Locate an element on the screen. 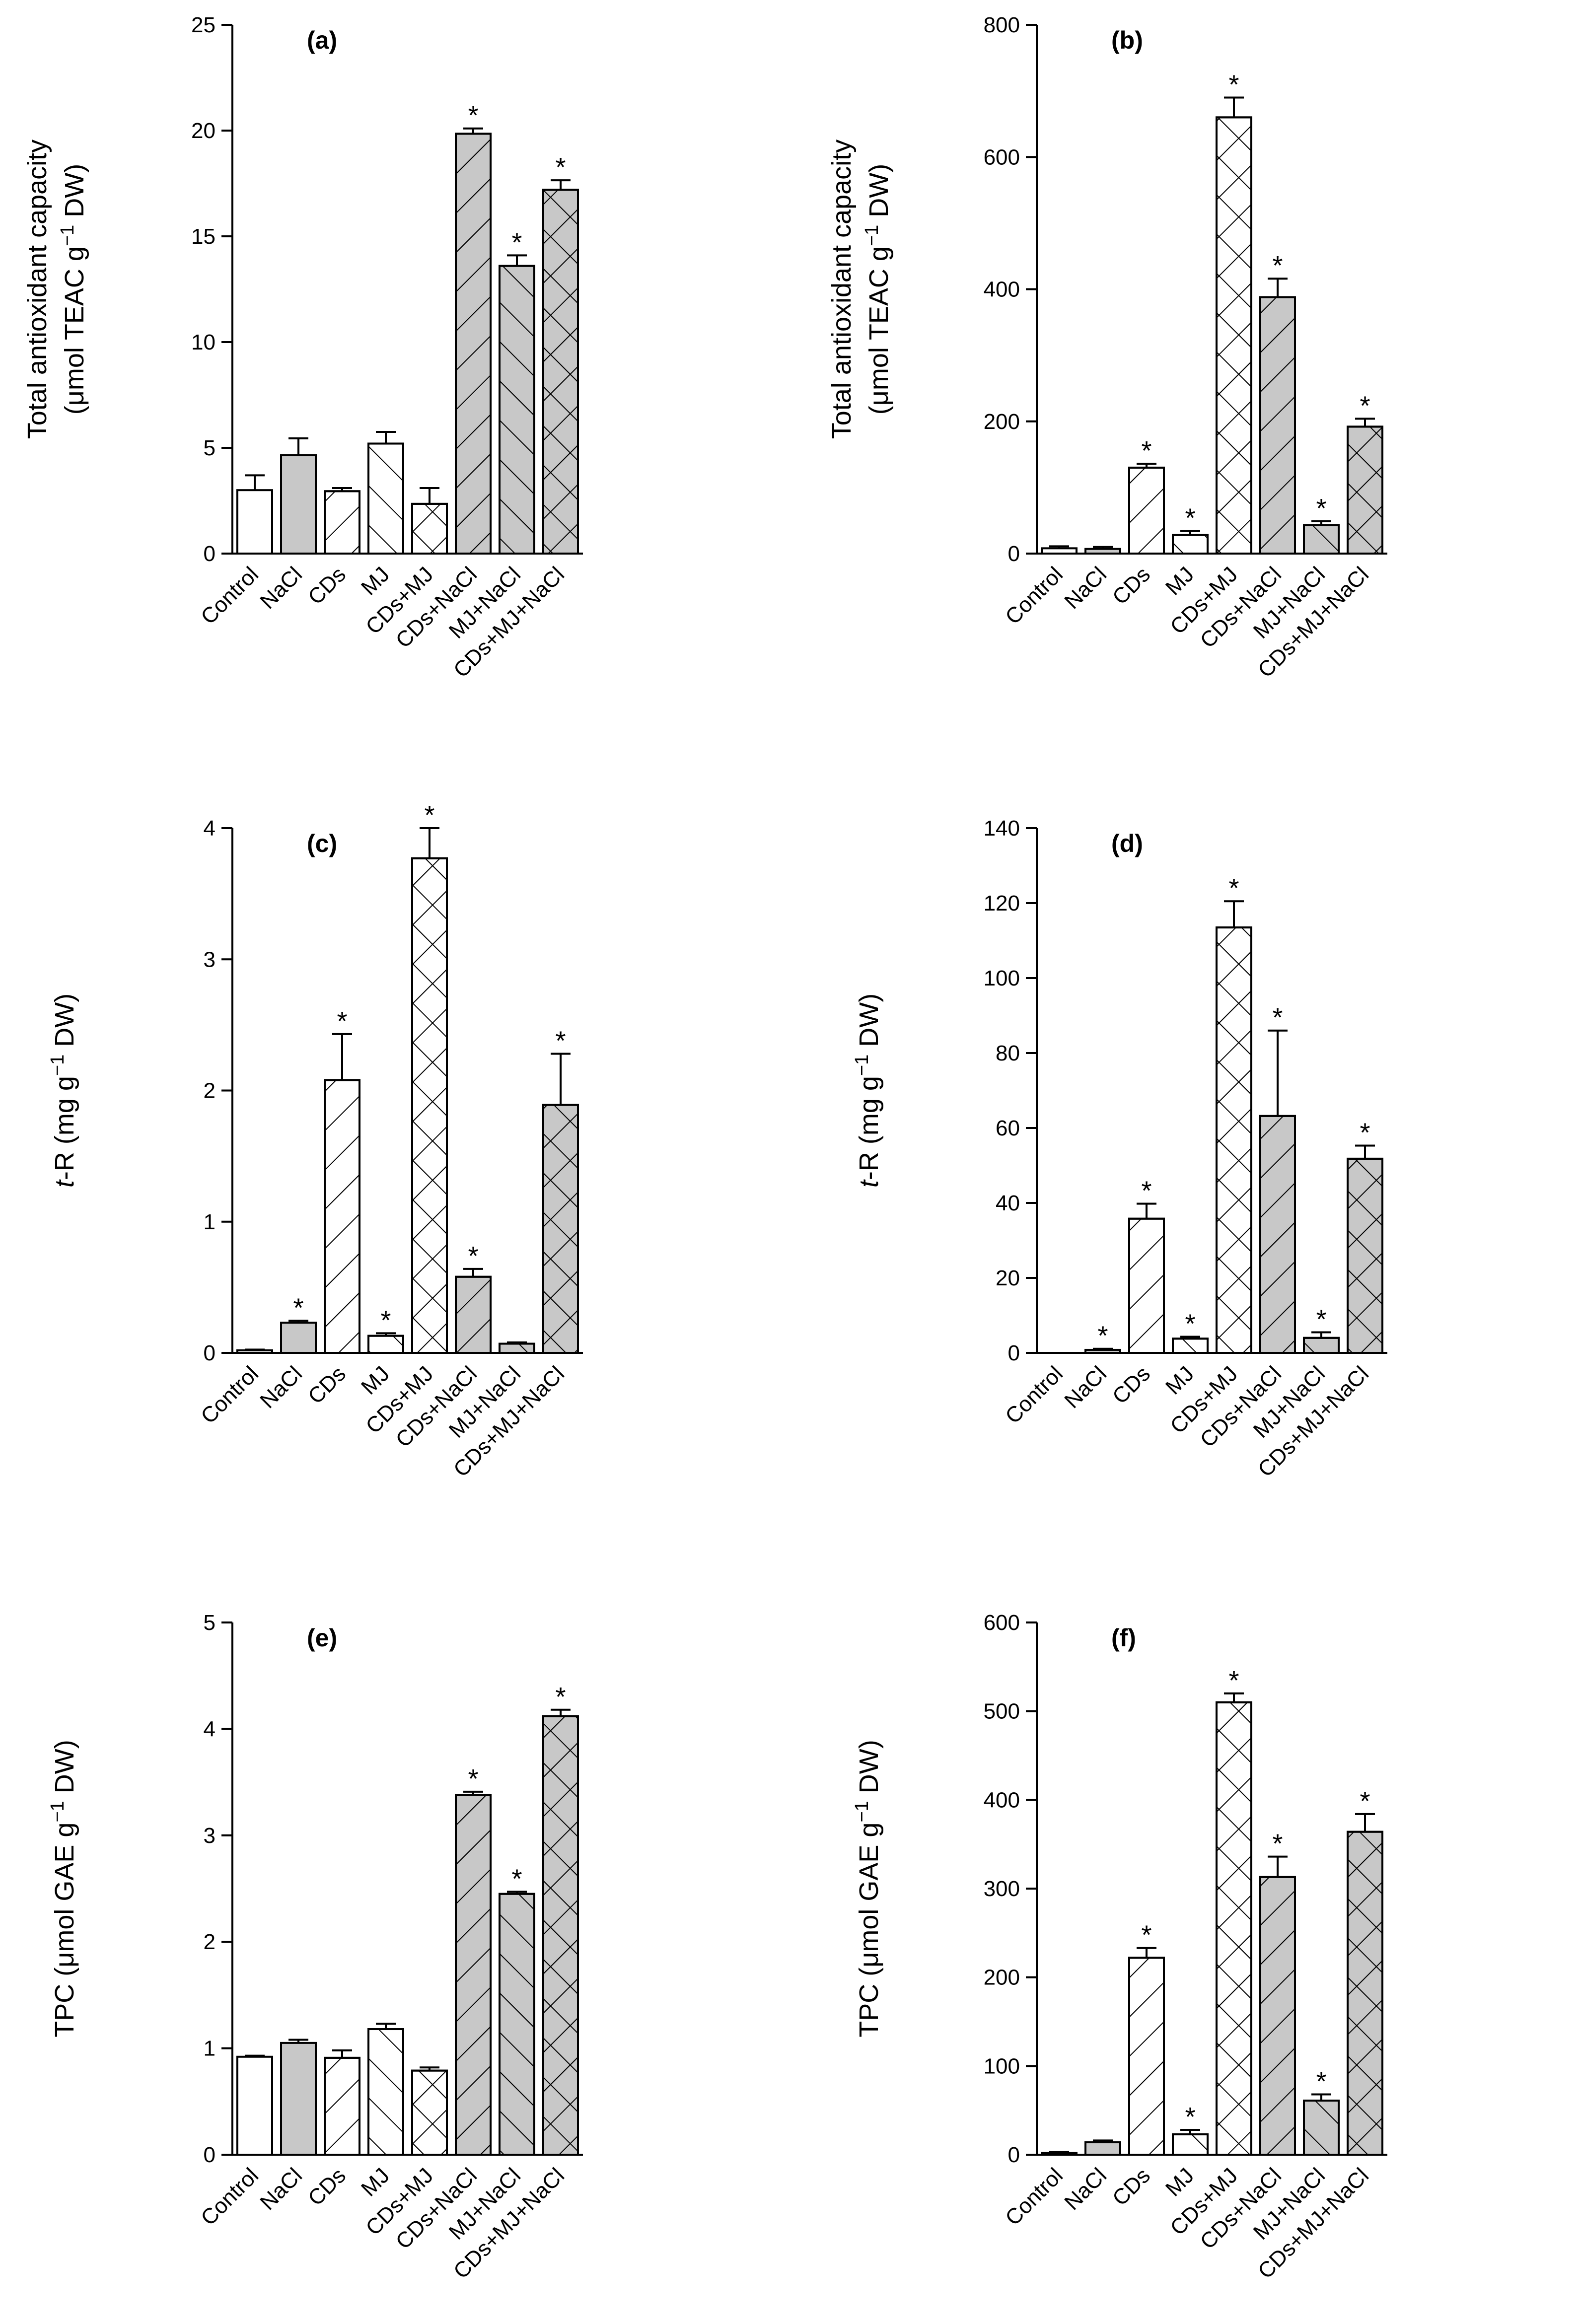  y-axis-unit-prefix: (μmol TEAC g is located at coordinates (879, 330).